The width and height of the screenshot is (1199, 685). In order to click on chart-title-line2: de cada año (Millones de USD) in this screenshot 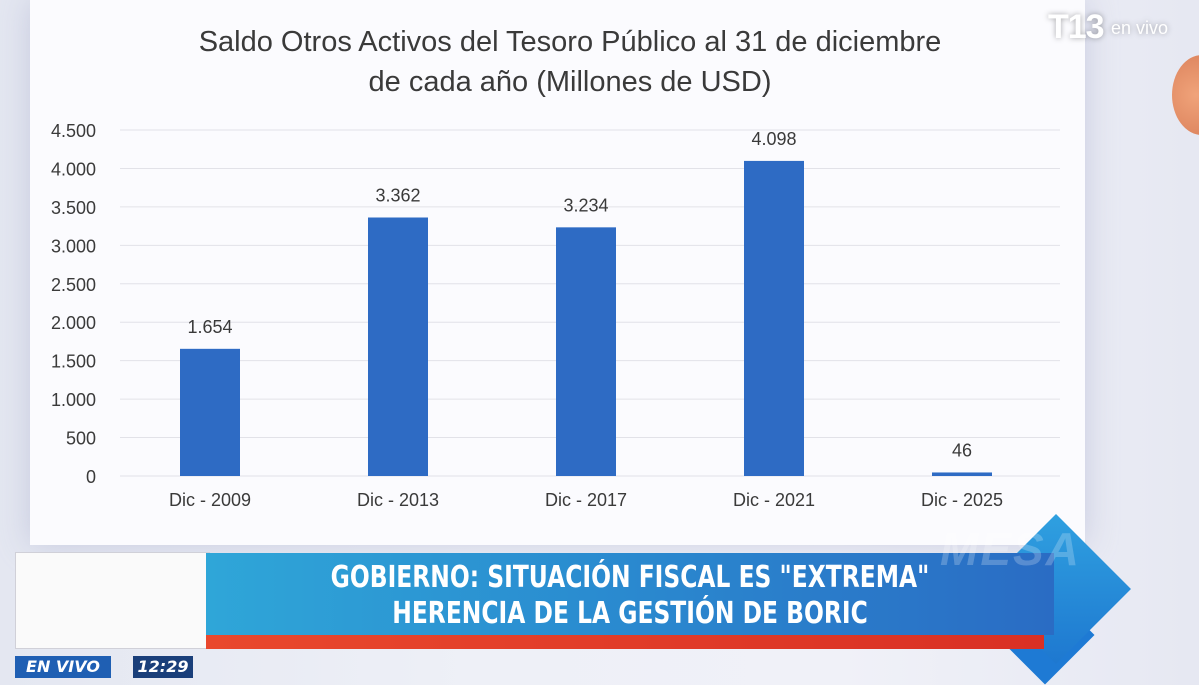, I will do `click(570, 82)`.